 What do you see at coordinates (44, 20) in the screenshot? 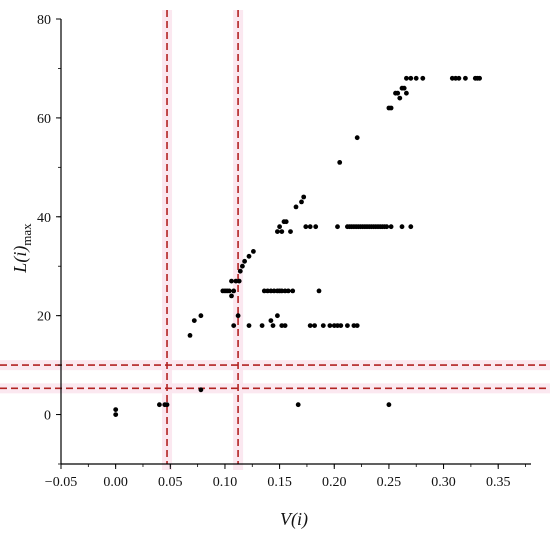
I see `y-tick-label-4: 80` at bounding box center [44, 20].